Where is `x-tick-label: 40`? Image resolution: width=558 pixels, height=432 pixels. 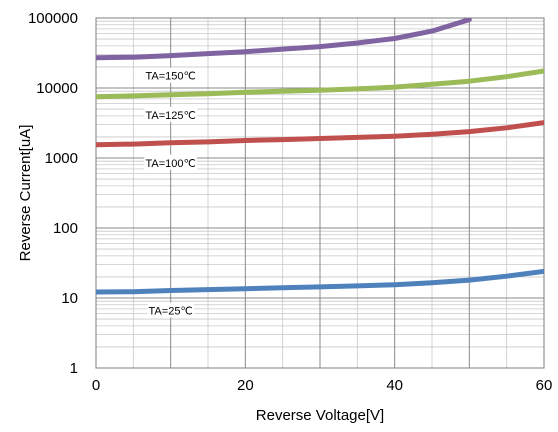 x-tick-label: 40 is located at coordinates (394, 385).